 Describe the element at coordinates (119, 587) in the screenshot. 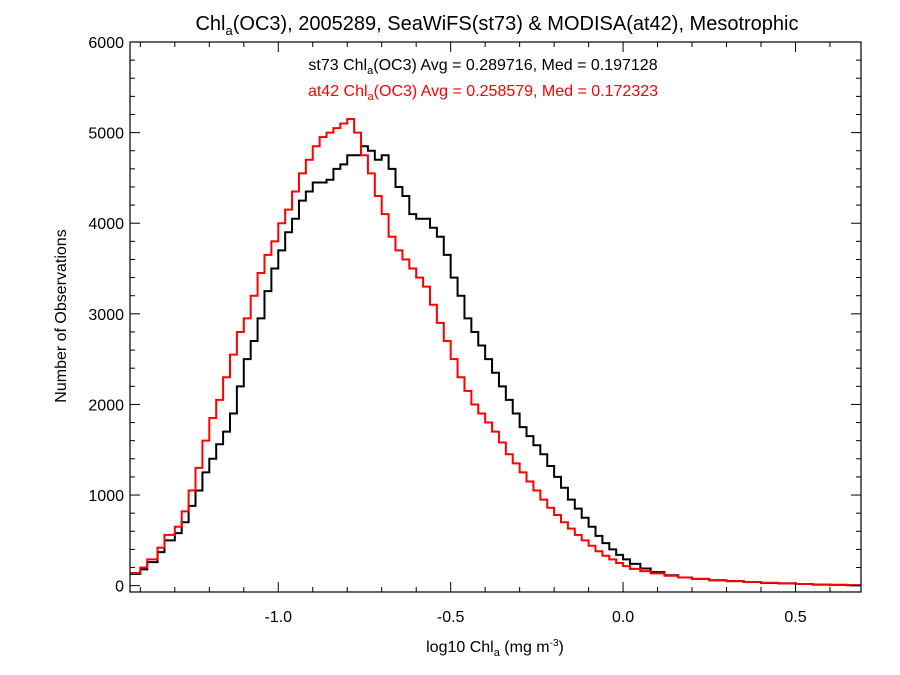

I see `y-tick-label: 0` at that location.